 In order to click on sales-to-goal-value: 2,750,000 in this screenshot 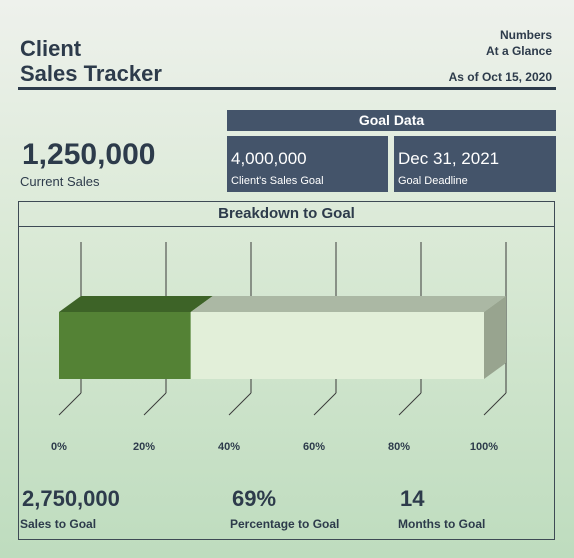, I will do `click(71, 498)`.